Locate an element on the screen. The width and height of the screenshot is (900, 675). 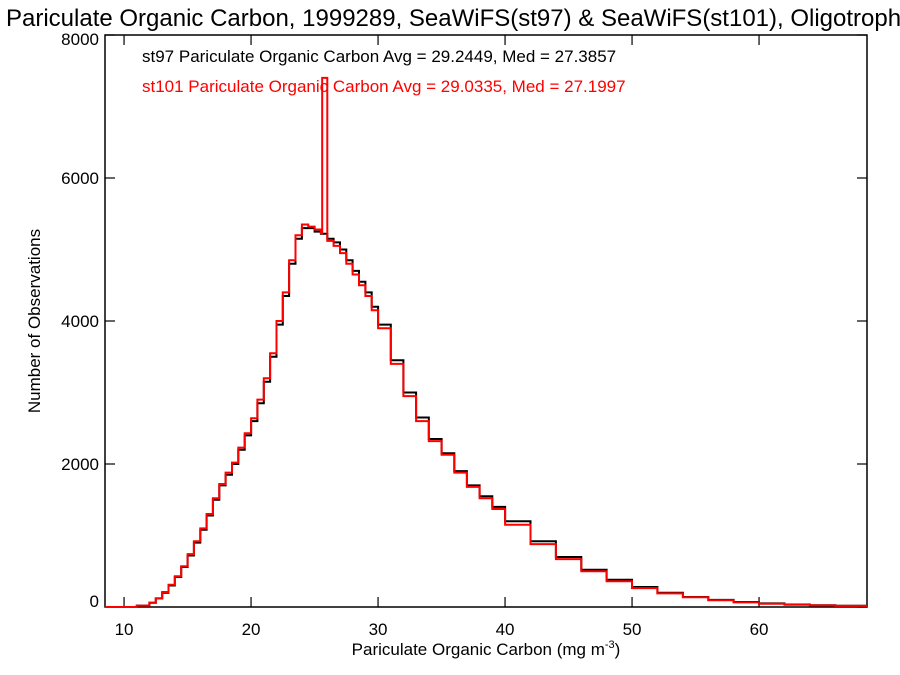
x-axis-label: Pariculate Organic Carbon (mg m-3) is located at coordinates (486, 649).